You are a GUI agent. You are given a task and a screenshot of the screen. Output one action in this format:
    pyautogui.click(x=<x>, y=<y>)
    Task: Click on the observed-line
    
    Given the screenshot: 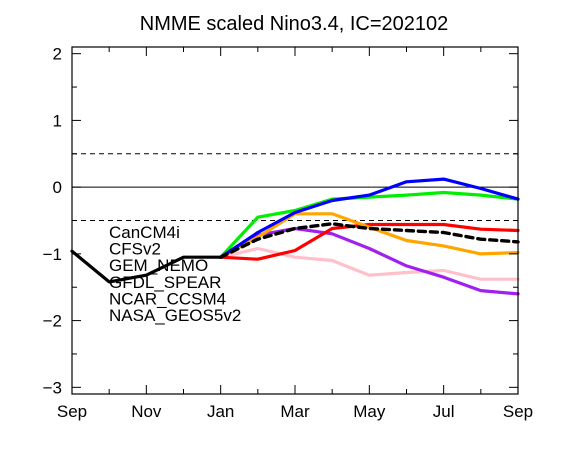 What is the action you would take?
    pyautogui.click(x=146, y=266)
    